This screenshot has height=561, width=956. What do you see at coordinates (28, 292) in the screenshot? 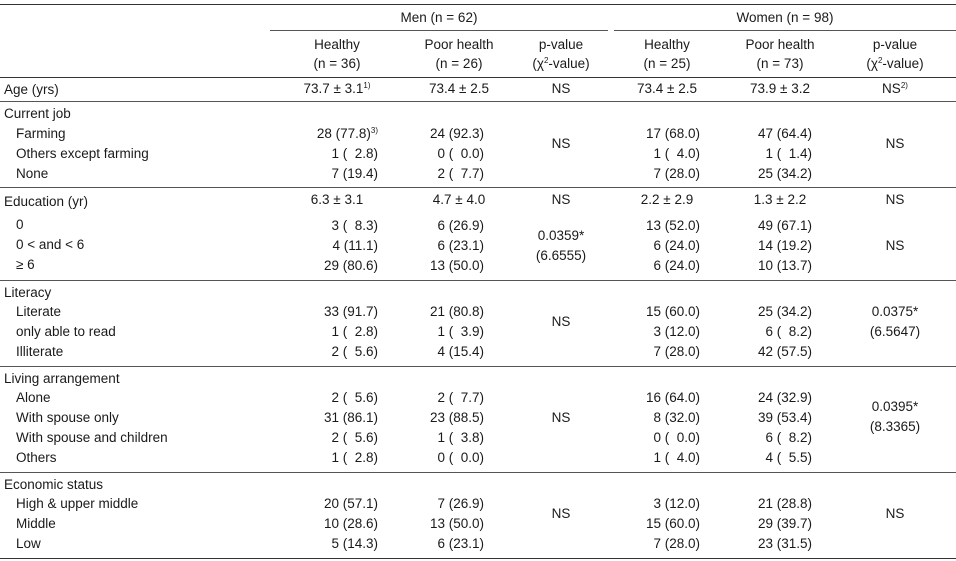
I see `literacy-label: Literacy` at bounding box center [28, 292].